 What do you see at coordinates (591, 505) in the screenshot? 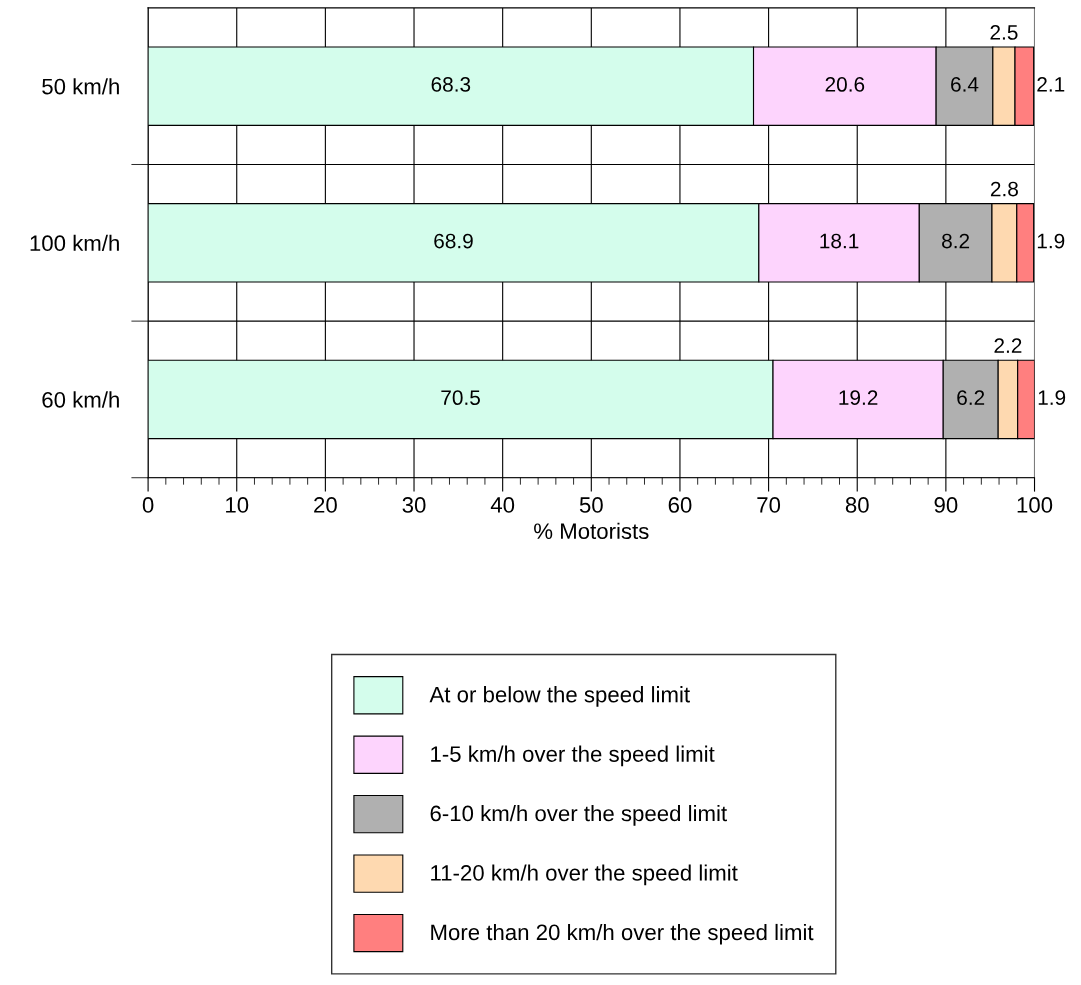
I see `x-tick-label: 50` at bounding box center [591, 505].